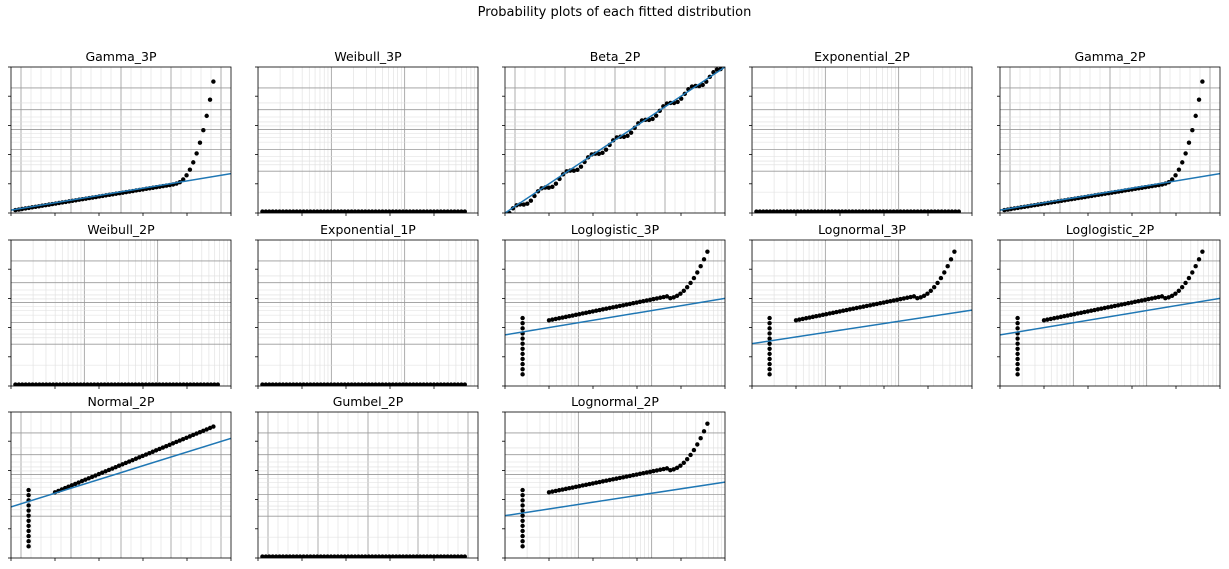  What do you see at coordinates (367, 132) in the screenshot?
I see `subplot-weibull_3p: Weibull_3P` at bounding box center [367, 132].